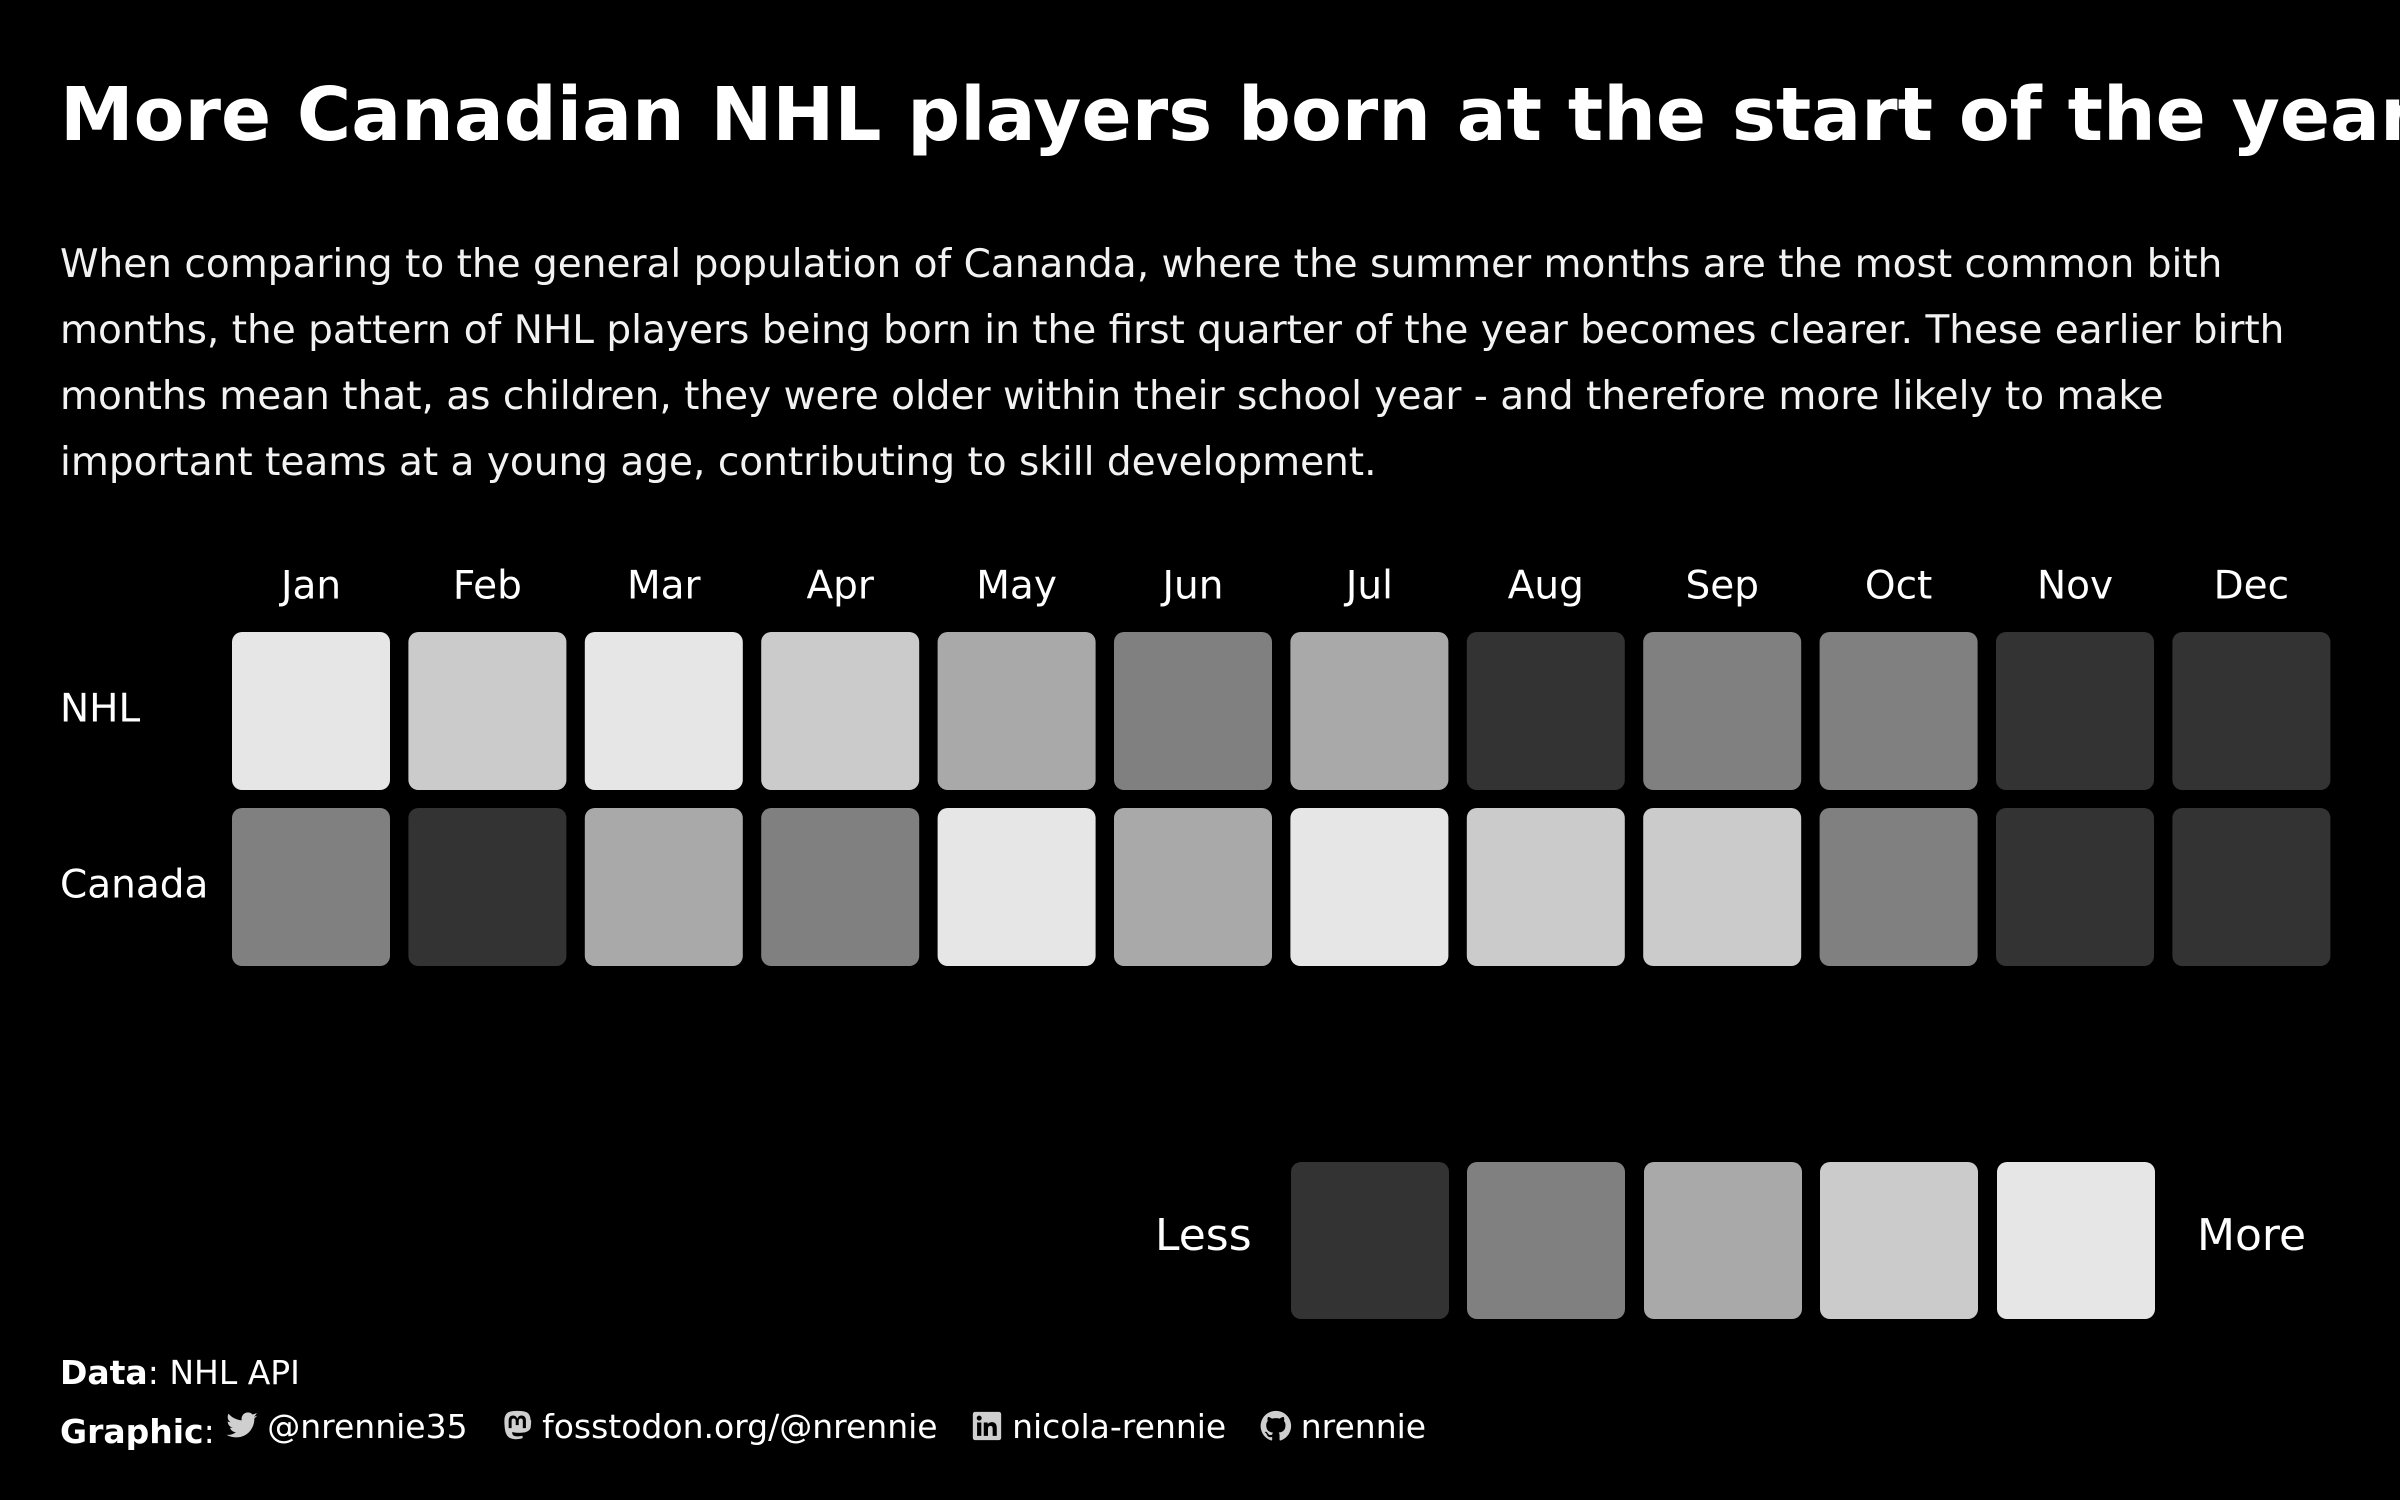  Describe the element at coordinates (1546, 586) in the screenshot. I see `month-label-aug: Aug` at that location.